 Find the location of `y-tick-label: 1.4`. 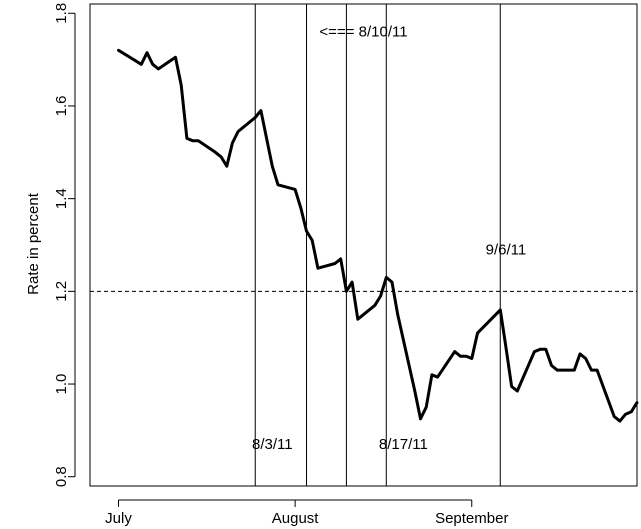

y-tick-label: 1.4 is located at coordinates (61, 198).